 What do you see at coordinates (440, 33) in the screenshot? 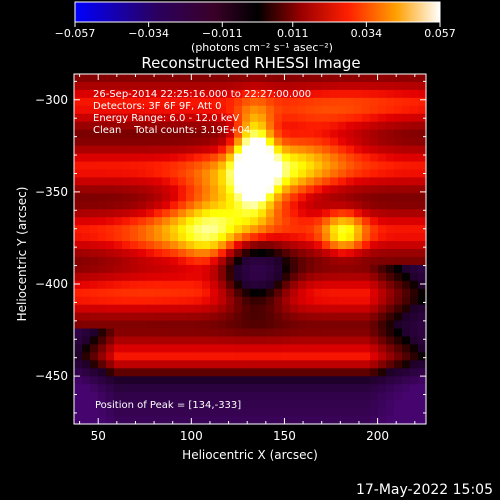
I see `colorbar-tick-label: 0.057` at bounding box center [440, 33].